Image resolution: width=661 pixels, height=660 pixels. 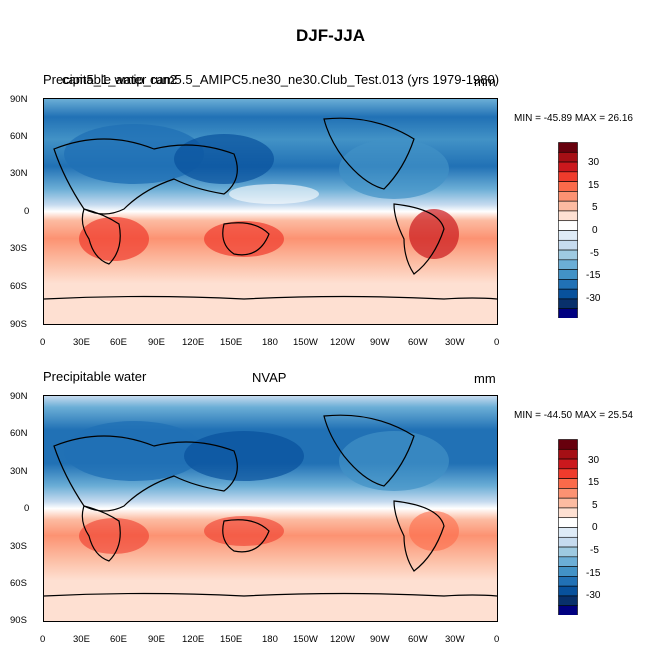 I want to click on panel-left-title: Precipitable water, so click(x=95, y=376).